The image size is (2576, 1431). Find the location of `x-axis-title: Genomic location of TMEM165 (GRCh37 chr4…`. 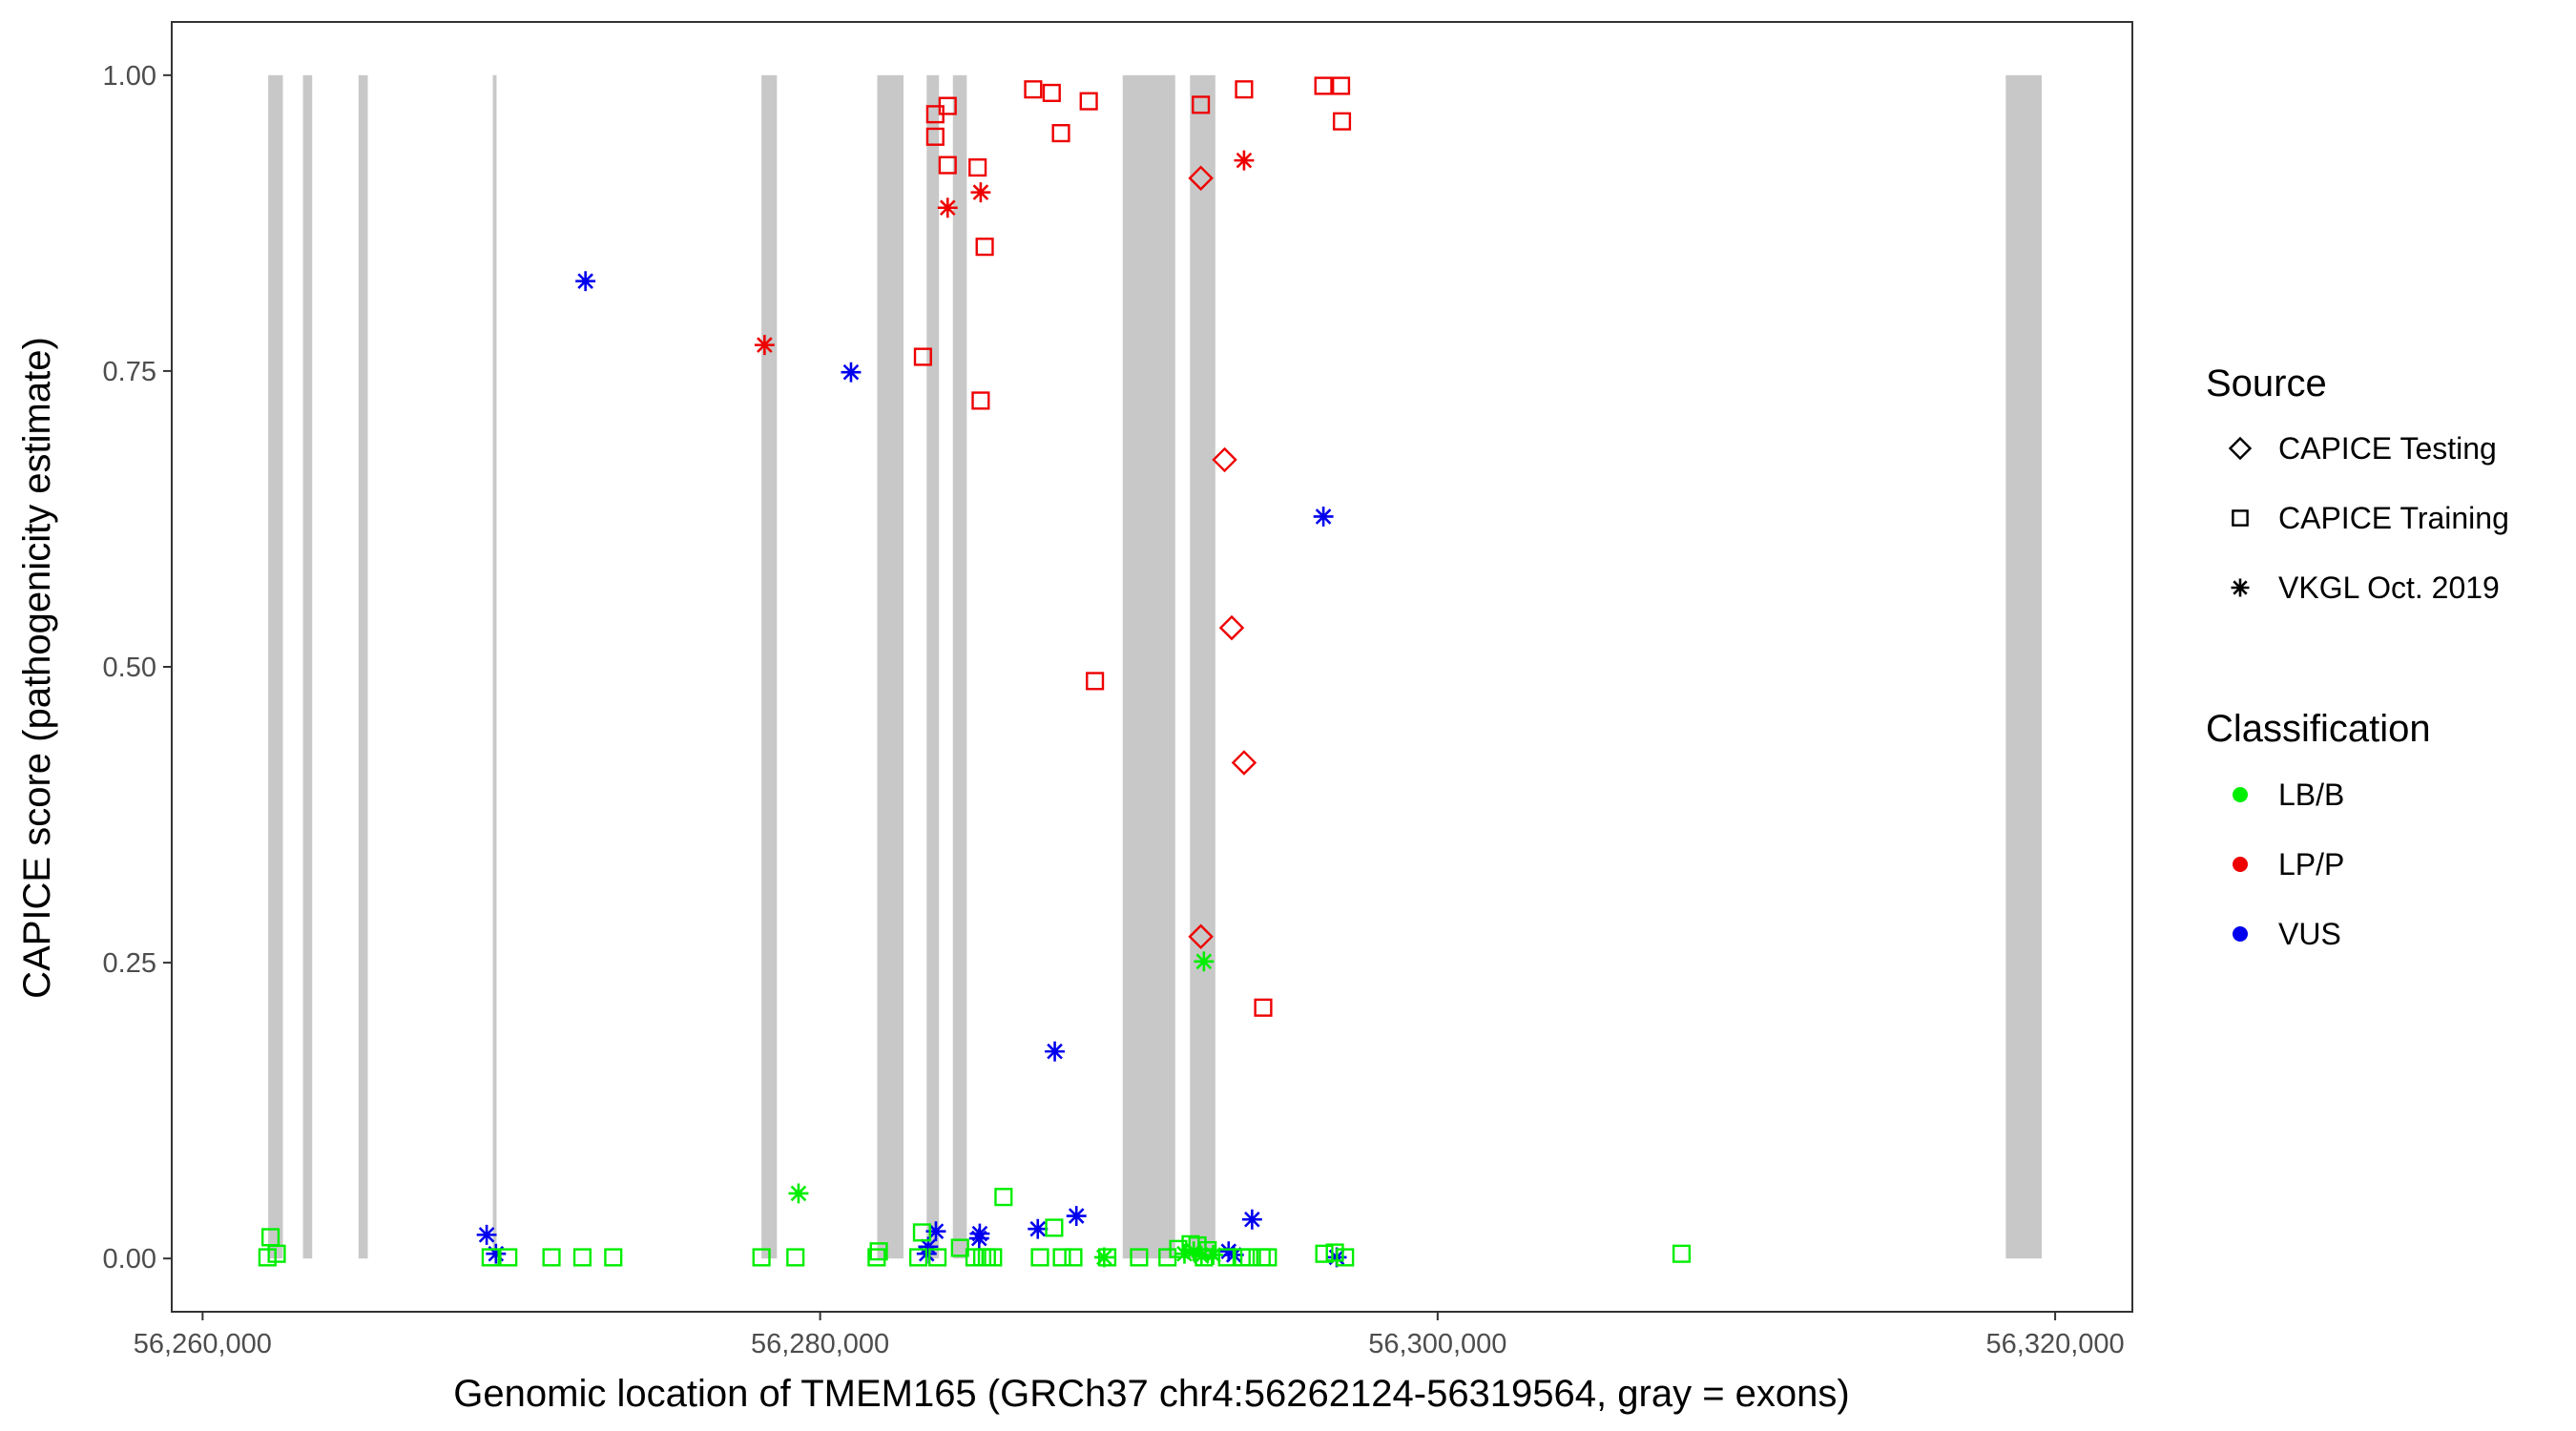

x-axis-title: Genomic location of TMEM165 (GRCh37 chr4… is located at coordinates (1151, 1394).